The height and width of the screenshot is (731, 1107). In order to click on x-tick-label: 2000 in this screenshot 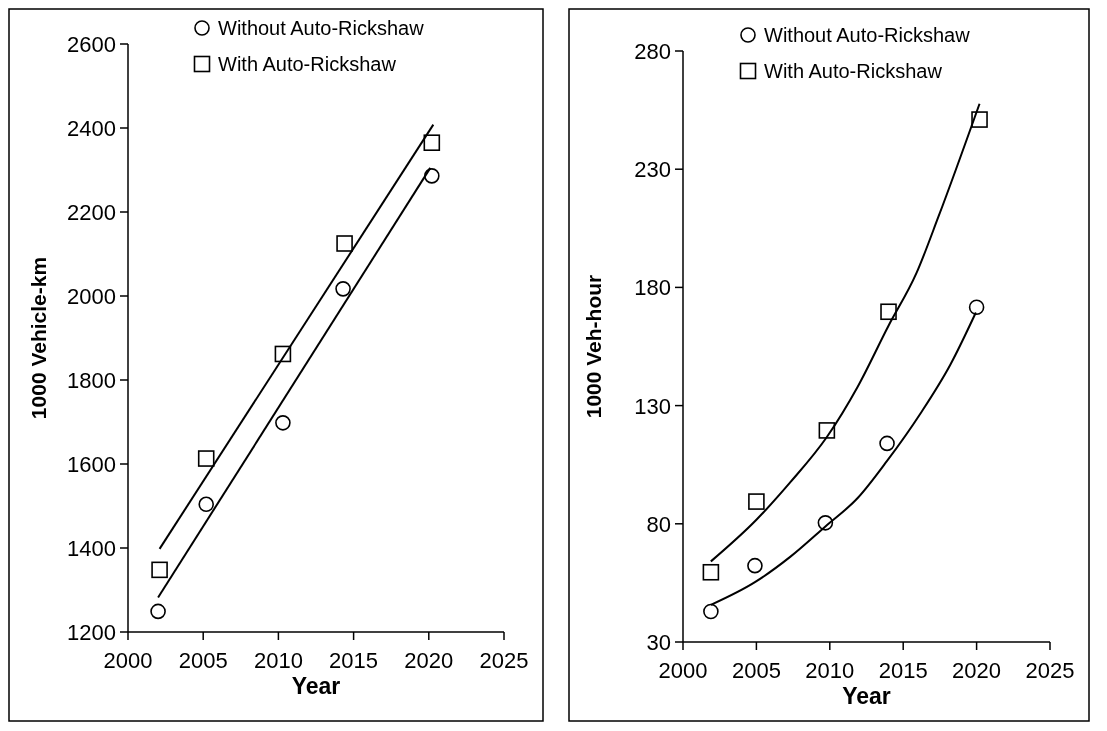, I will do `click(128, 660)`.